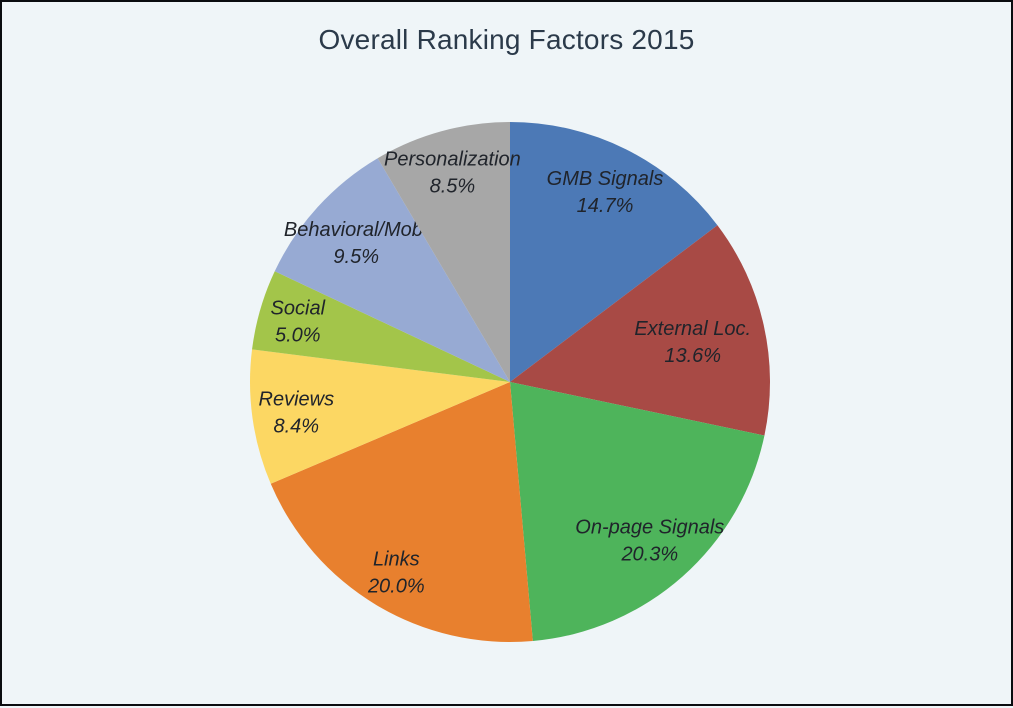 The height and width of the screenshot is (708, 1013). I want to click on slice-label-gmb-signals: GMB Signals 14.7%, so click(605, 192).